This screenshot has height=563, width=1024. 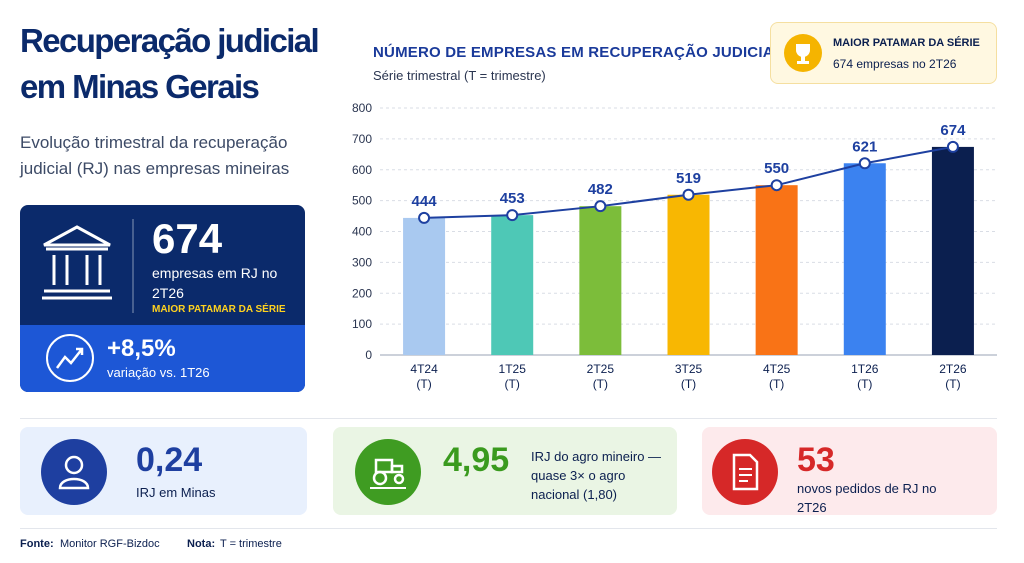 What do you see at coordinates (424, 376) in the screenshot?
I see `x-tick-label: 4T24 (T)` at bounding box center [424, 376].